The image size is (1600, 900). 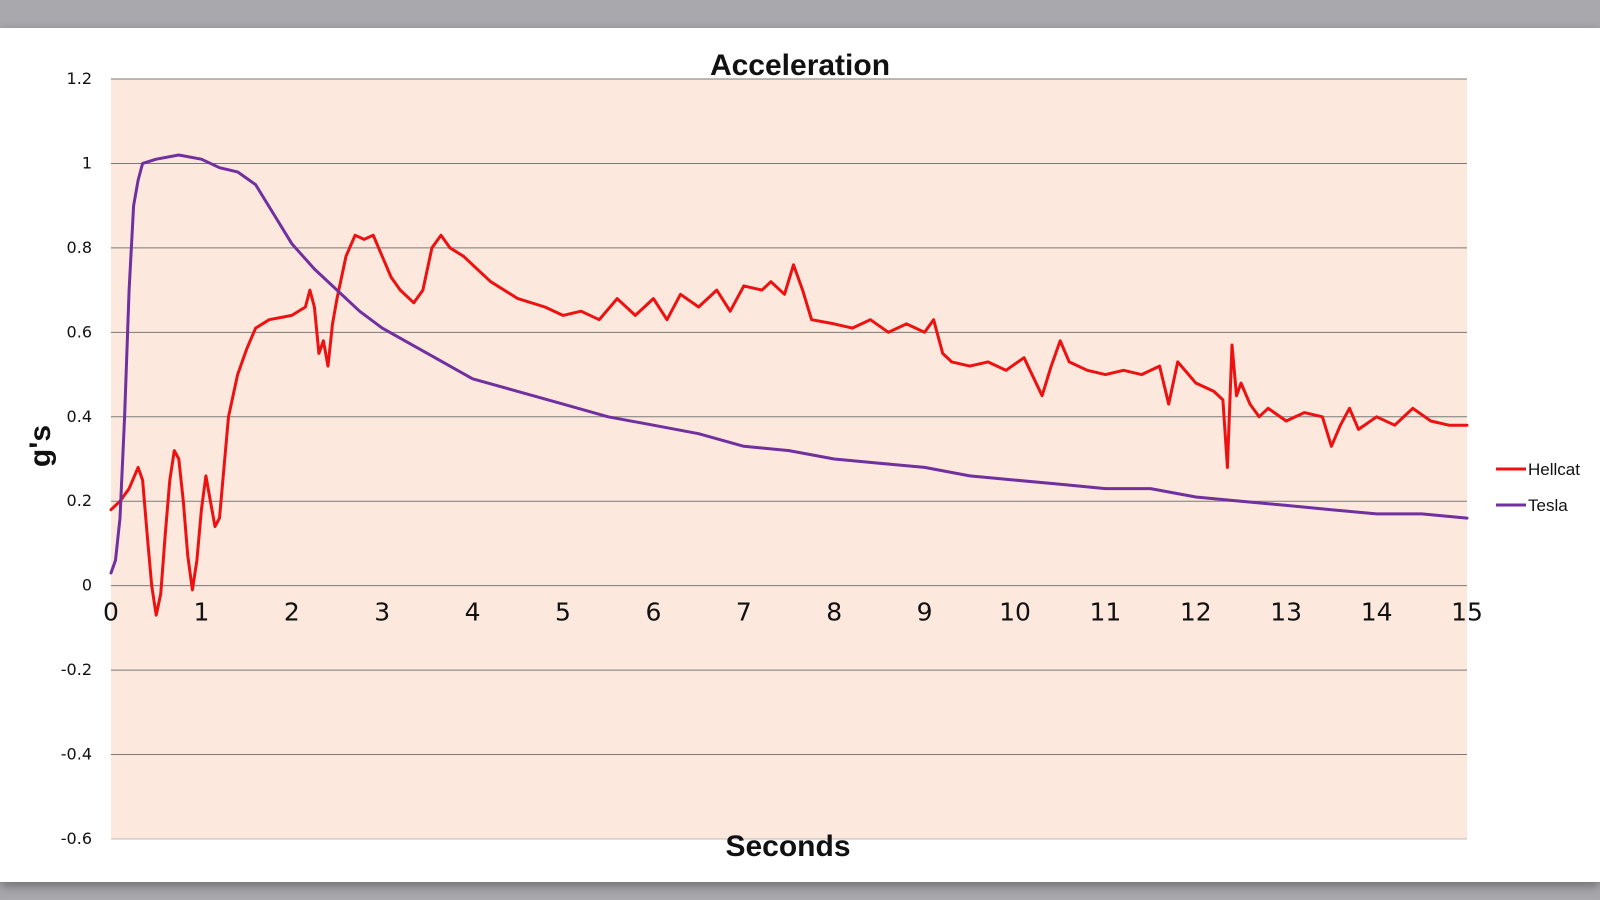 I want to click on legend: Hellcat Tesla, so click(x=1538, y=487).